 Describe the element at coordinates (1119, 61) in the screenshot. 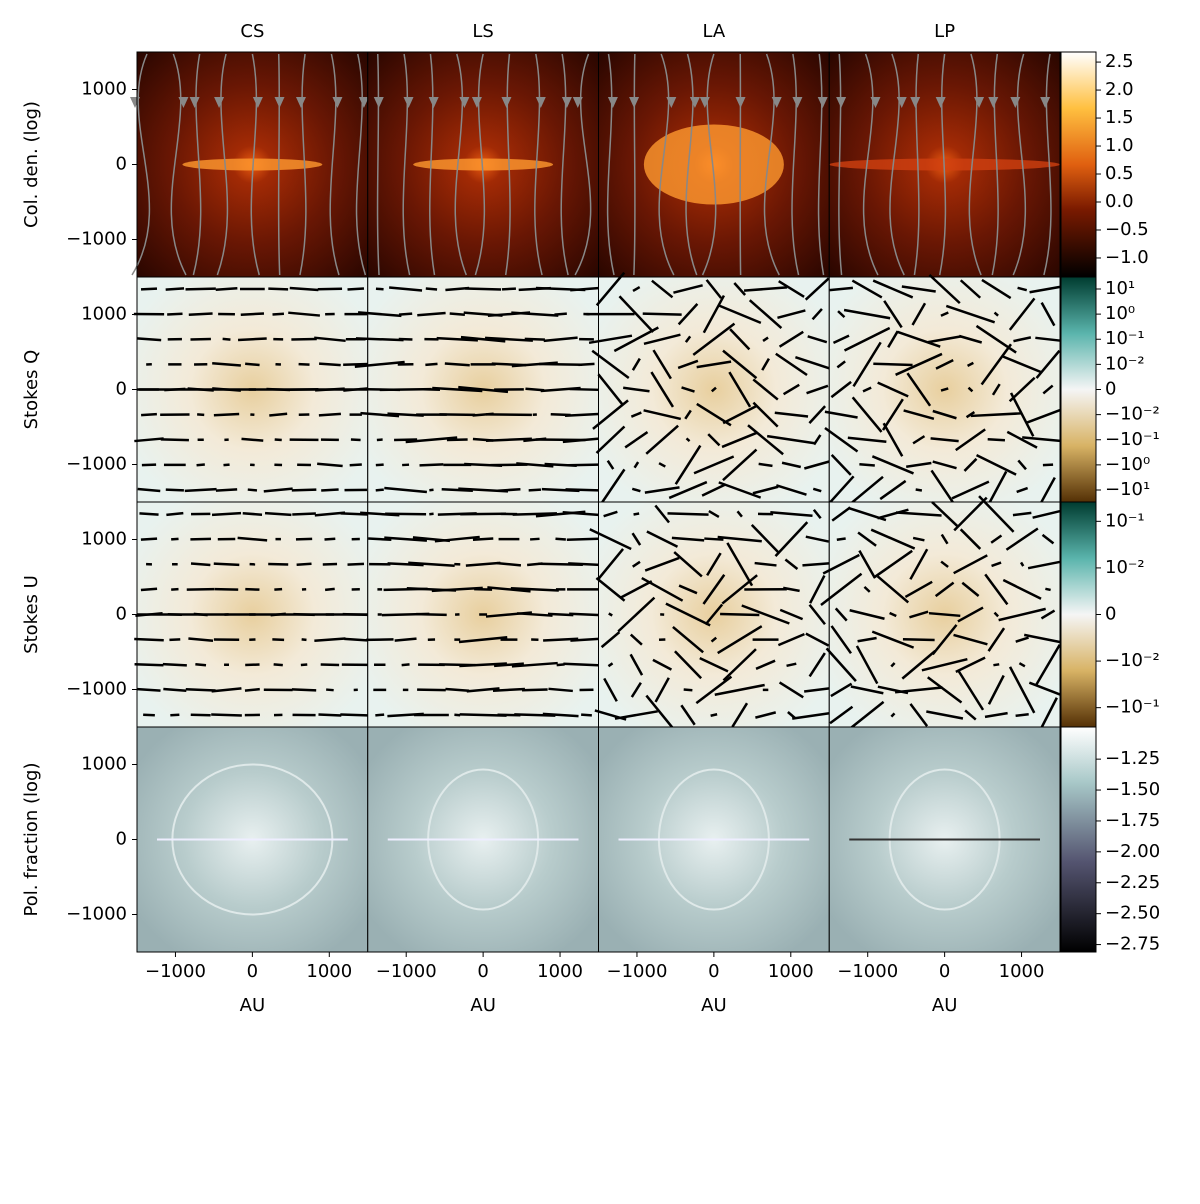

I see `colorbar-tick-label: 2.5` at that location.